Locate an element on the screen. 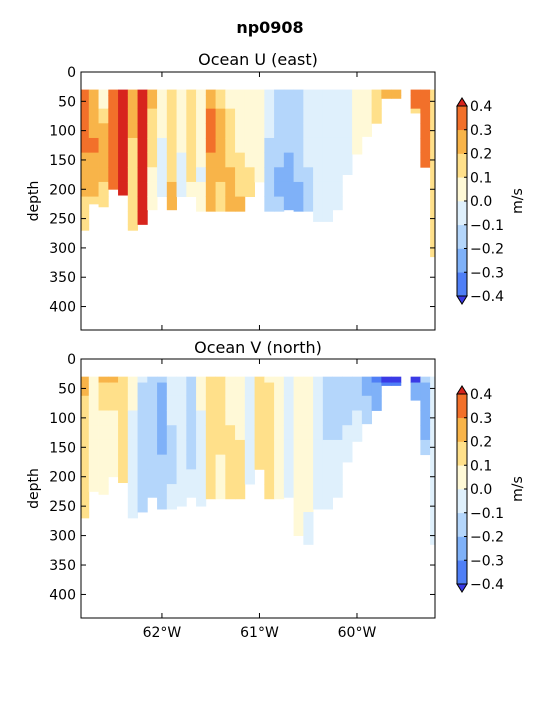  colorbar-tick-label: 0.2 is located at coordinates (481, 155).